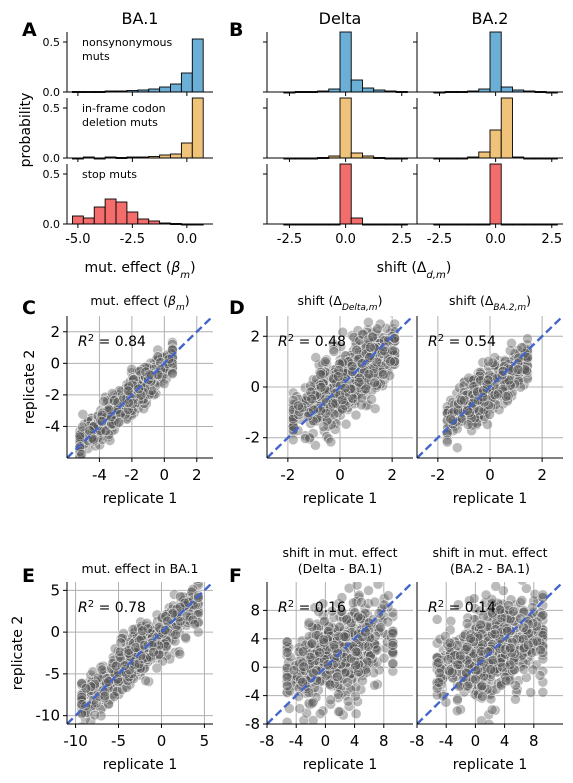 The image size is (573, 783). I want to click on x-tick-label: 0.0, so click(495, 239).